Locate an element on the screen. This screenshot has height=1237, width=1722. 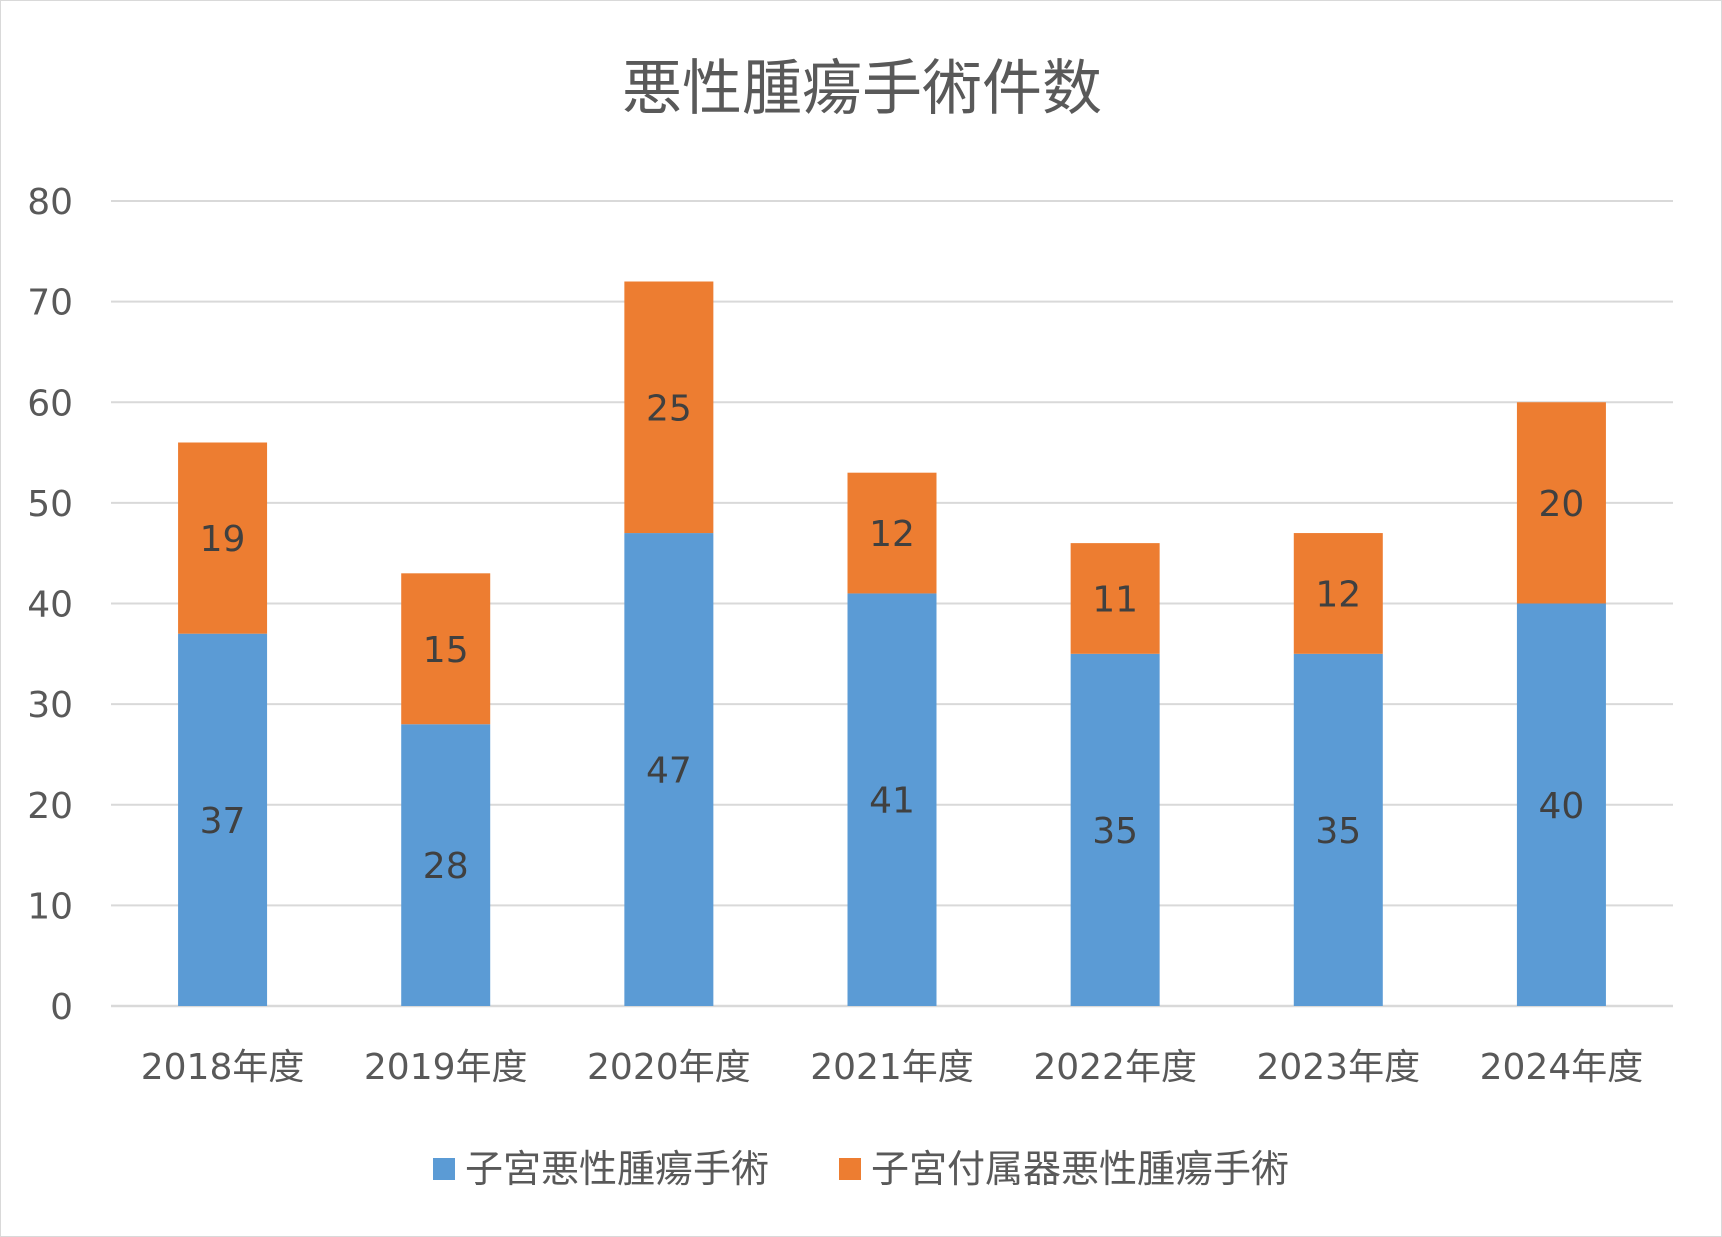
data-label: 19 is located at coordinates (223, 539).